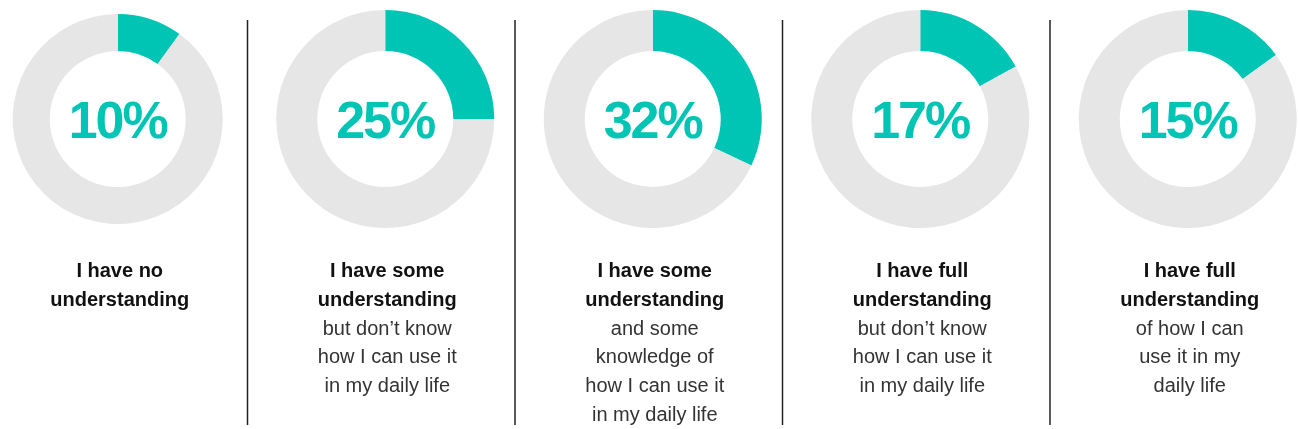 This screenshot has width=1298, height=429. Describe the element at coordinates (653, 120) in the screenshot. I see `text: 32%` at that location.